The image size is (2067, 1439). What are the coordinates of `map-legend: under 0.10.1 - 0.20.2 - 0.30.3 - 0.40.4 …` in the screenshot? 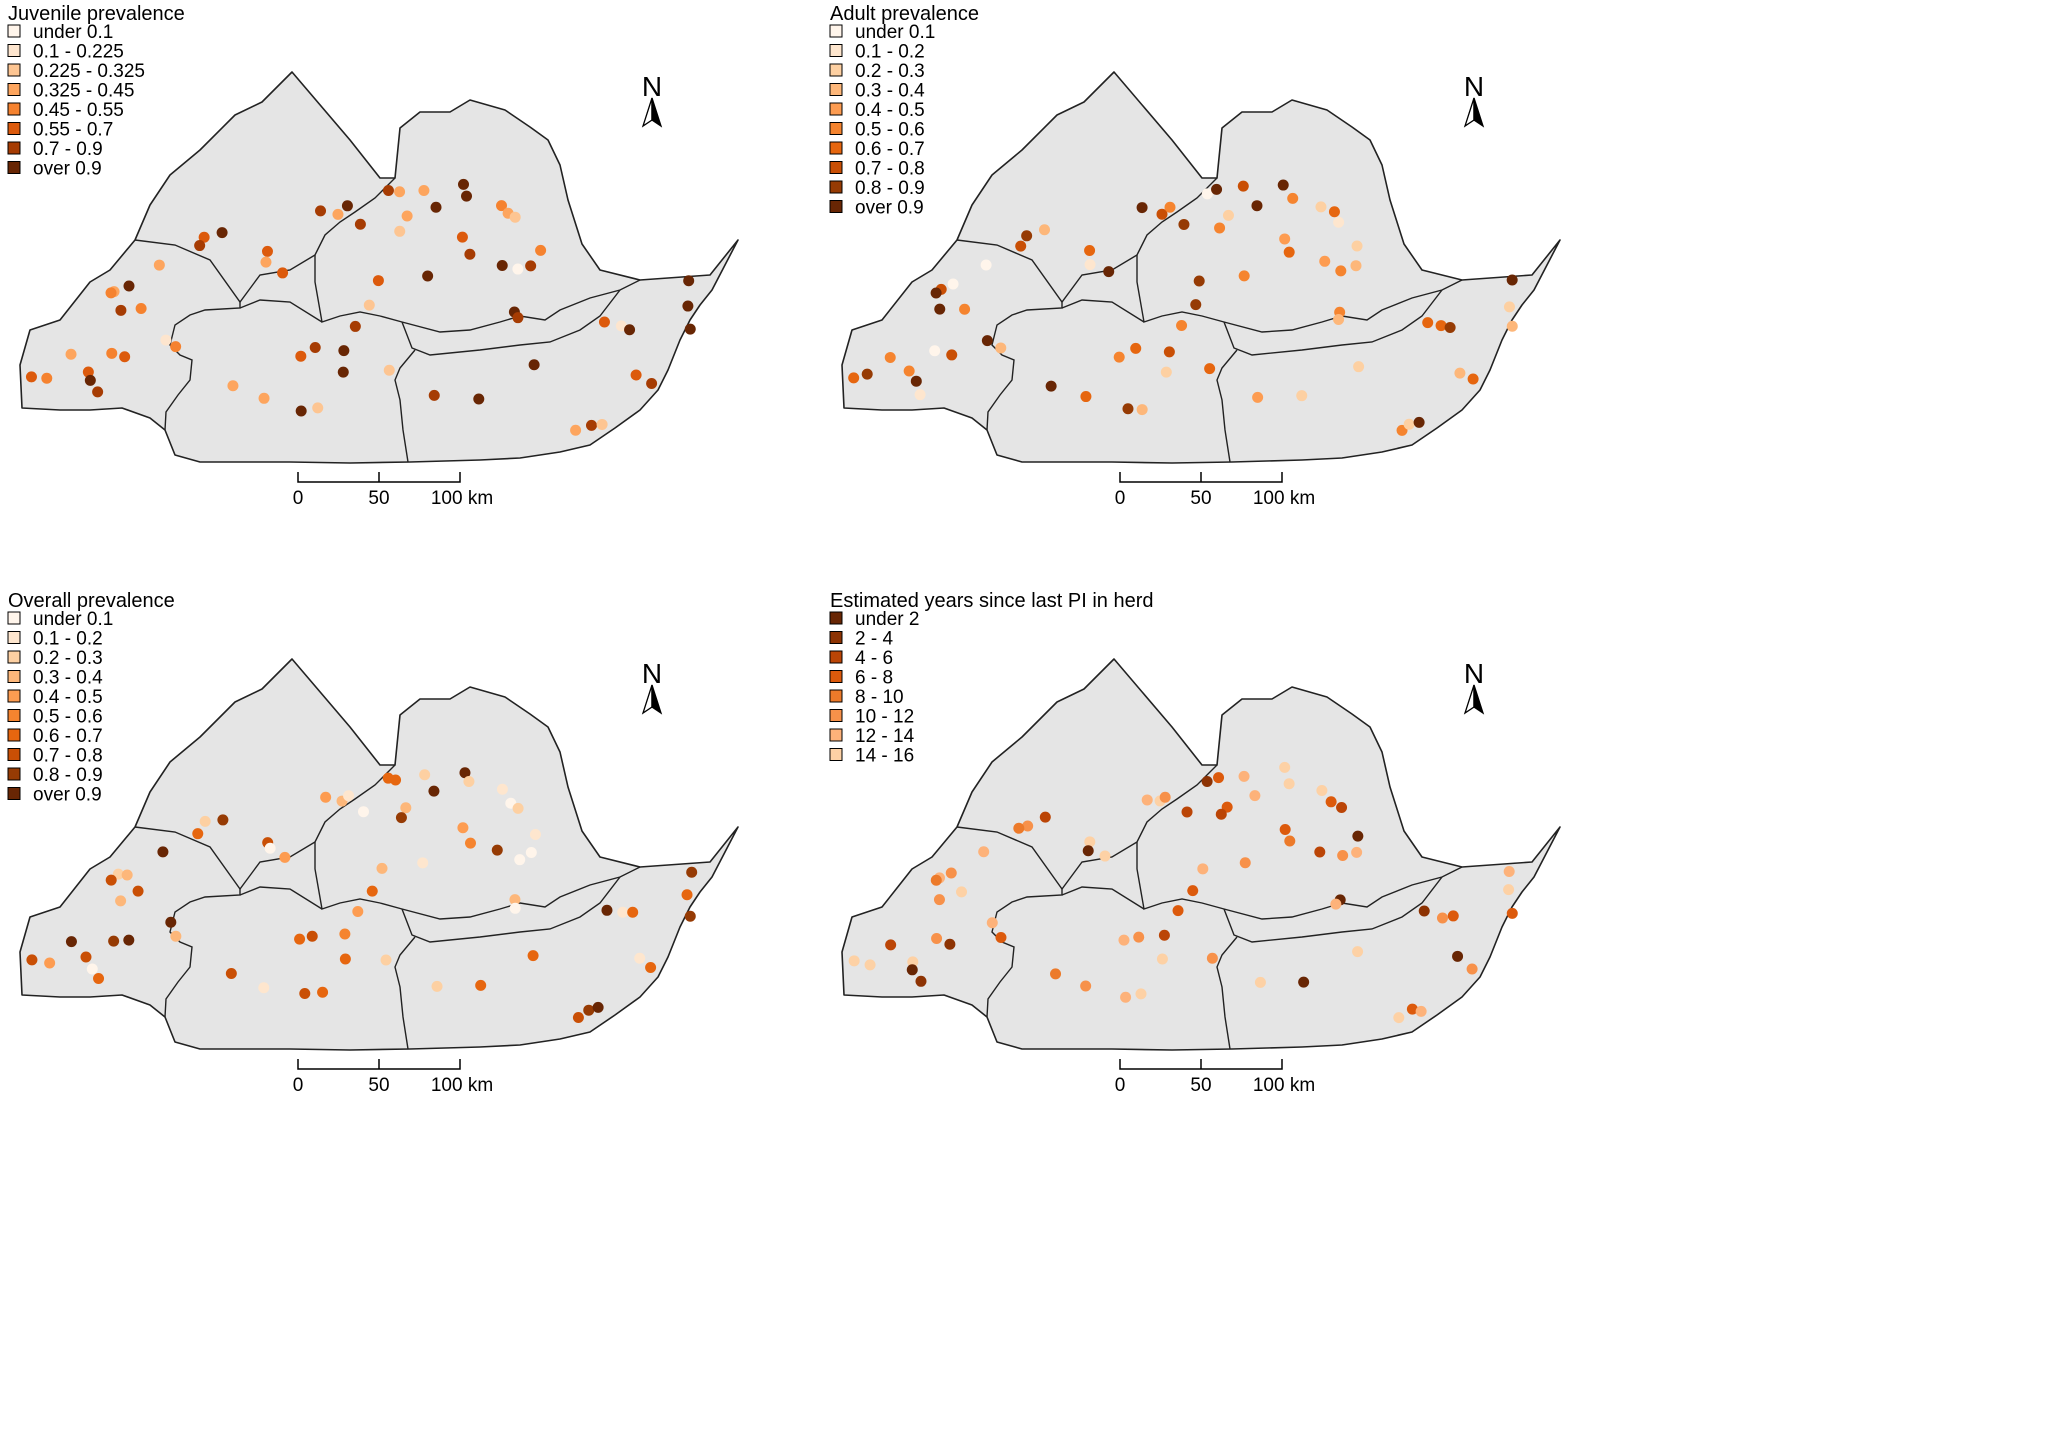 It's located at (882, 120).